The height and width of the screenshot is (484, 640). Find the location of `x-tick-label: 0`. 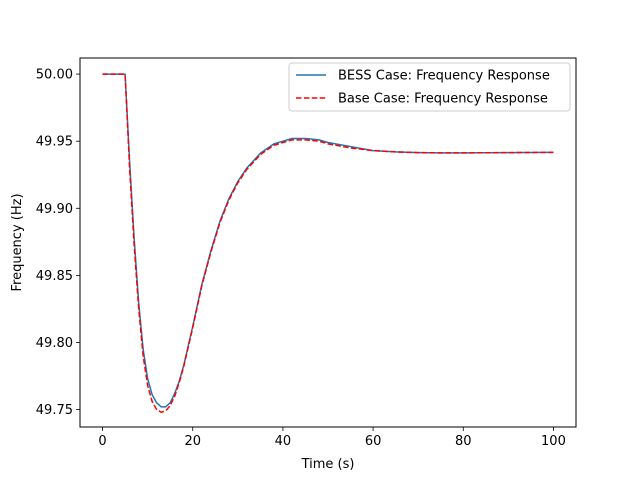

x-tick-label: 0 is located at coordinates (102, 441).